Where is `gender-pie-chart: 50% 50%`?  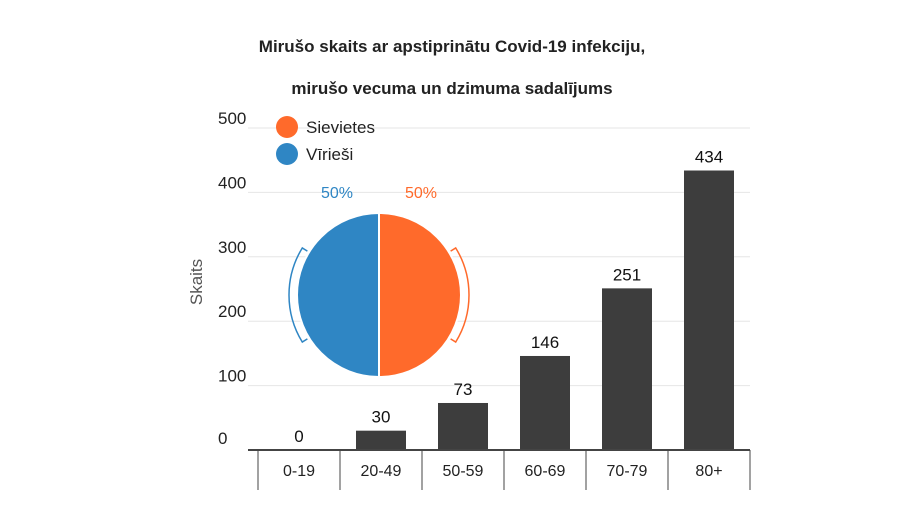
gender-pie-chart: 50% 50% is located at coordinates (379, 282).